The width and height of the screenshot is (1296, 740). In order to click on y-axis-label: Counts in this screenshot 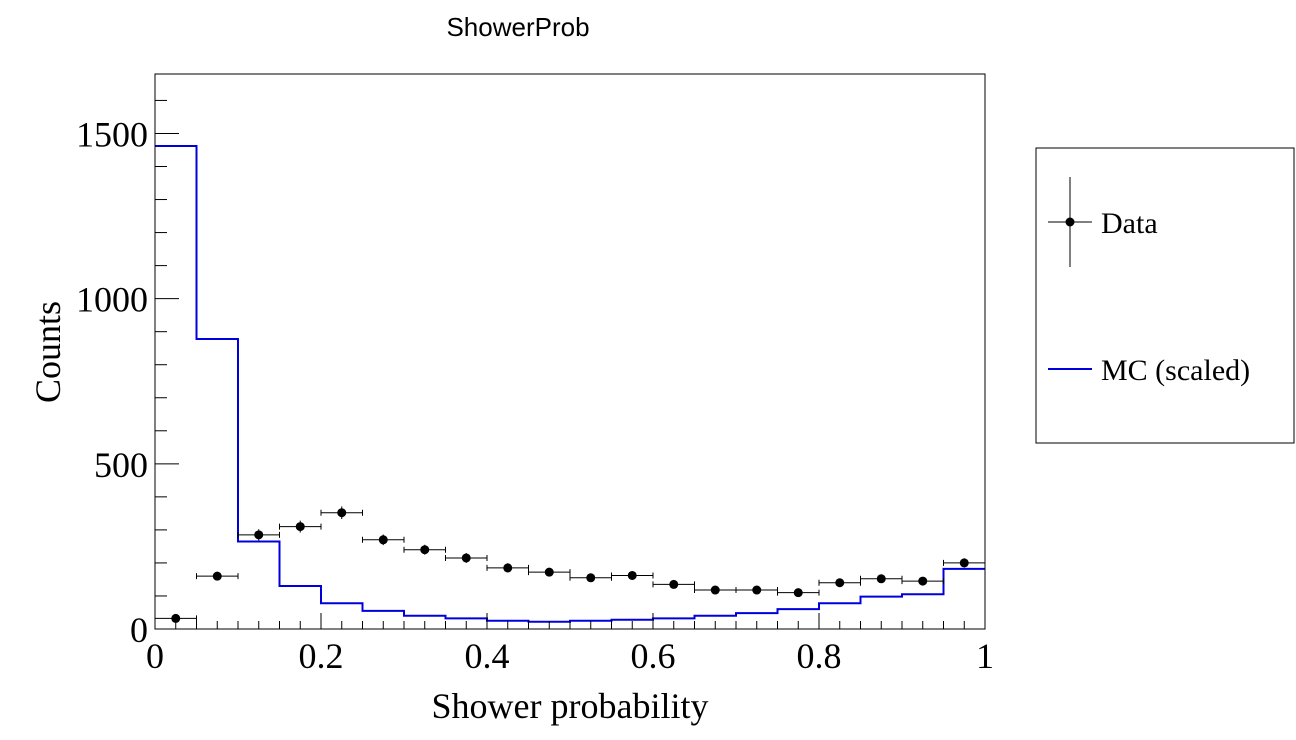, I will do `click(48, 352)`.